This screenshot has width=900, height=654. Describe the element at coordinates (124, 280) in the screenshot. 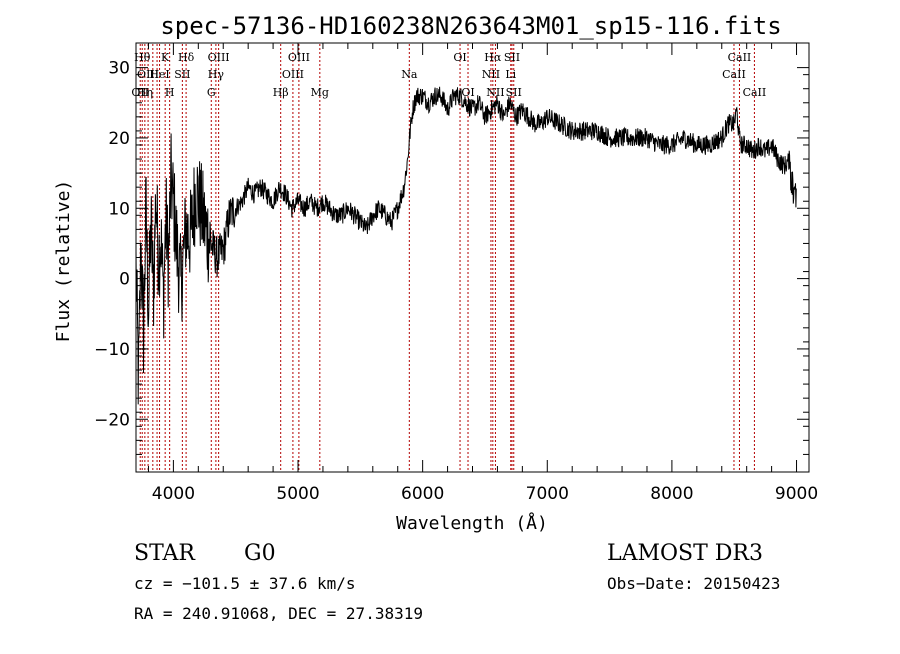

I see `y-tick-label: 0` at that location.